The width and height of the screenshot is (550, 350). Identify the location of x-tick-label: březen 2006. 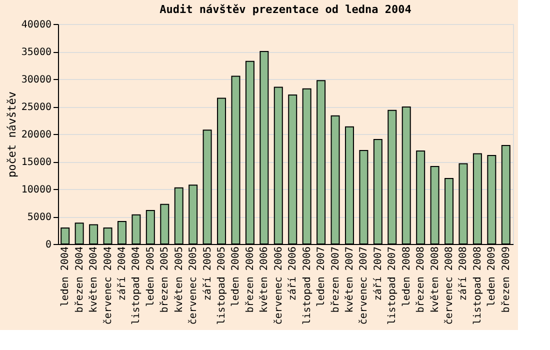
(250, 279).